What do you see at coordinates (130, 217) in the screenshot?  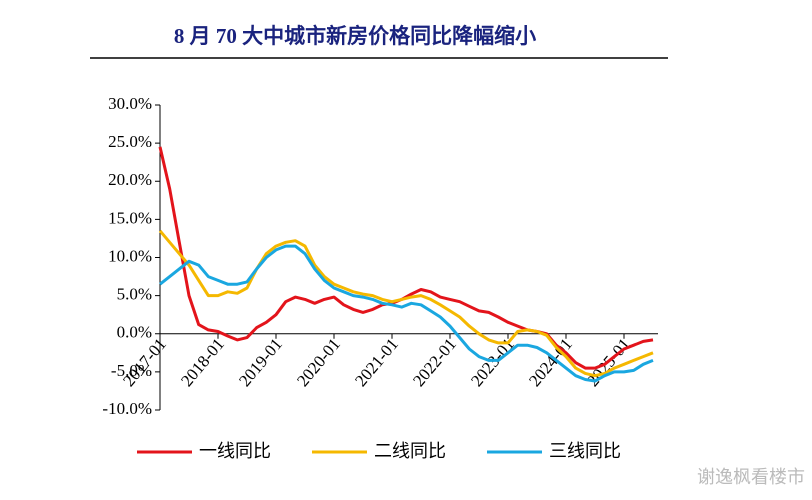 I see `y-tick-label: 15.0%` at bounding box center [130, 217].